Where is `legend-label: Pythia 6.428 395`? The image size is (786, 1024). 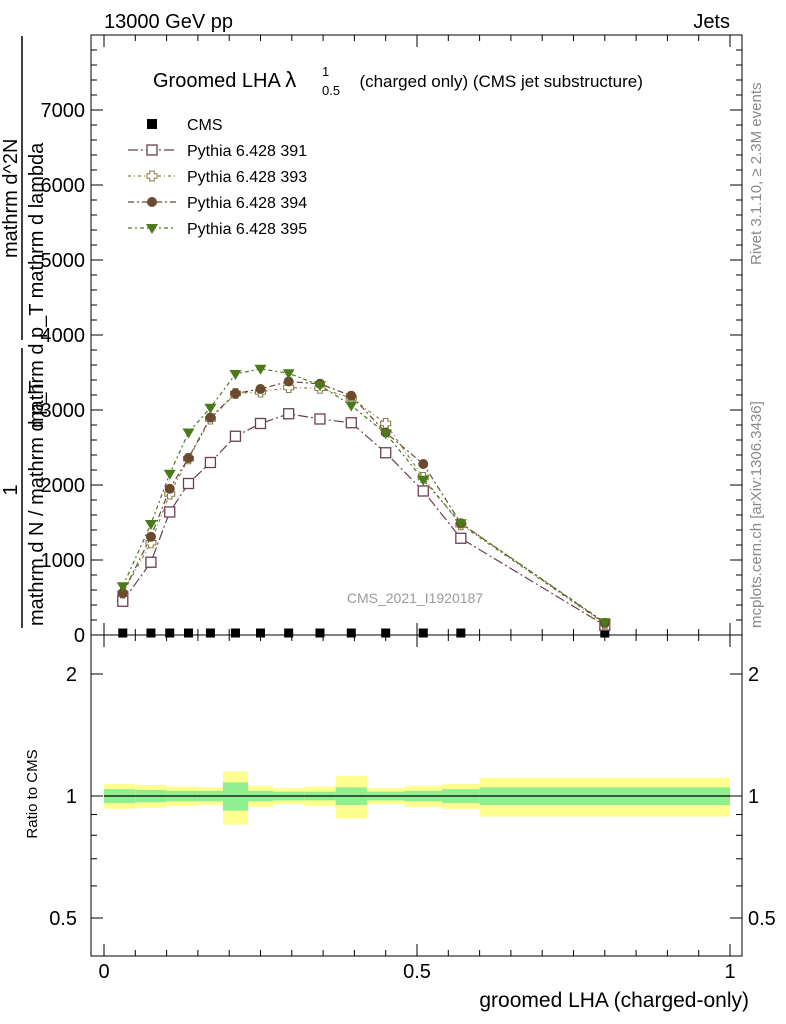
legend-label: Pythia 6.428 395 is located at coordinates (247, 229).